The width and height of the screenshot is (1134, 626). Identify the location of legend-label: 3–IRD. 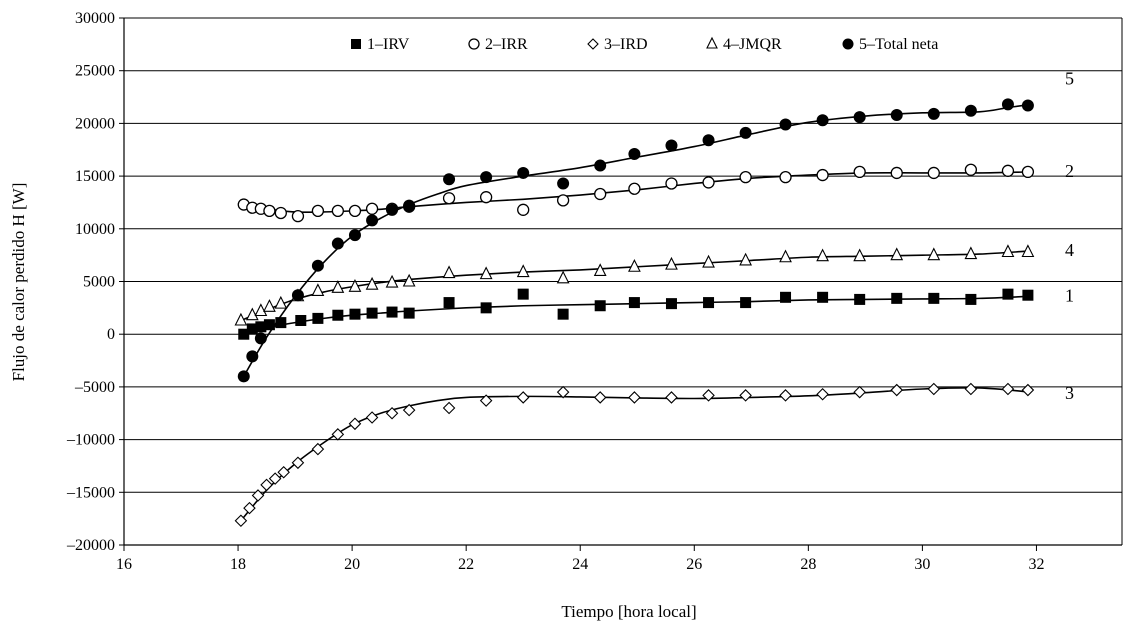
(626, 44).